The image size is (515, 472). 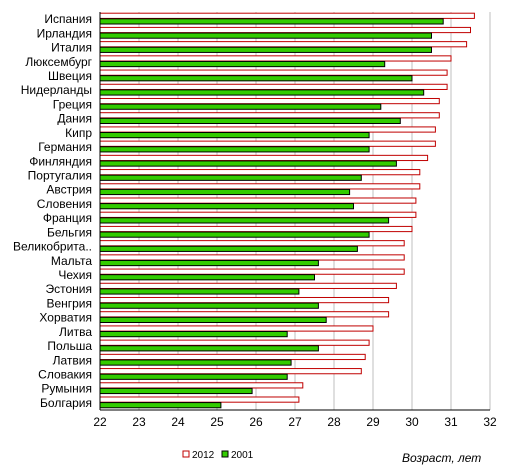 I want to click on category-label: Австрия, so click(x=69, y=190).